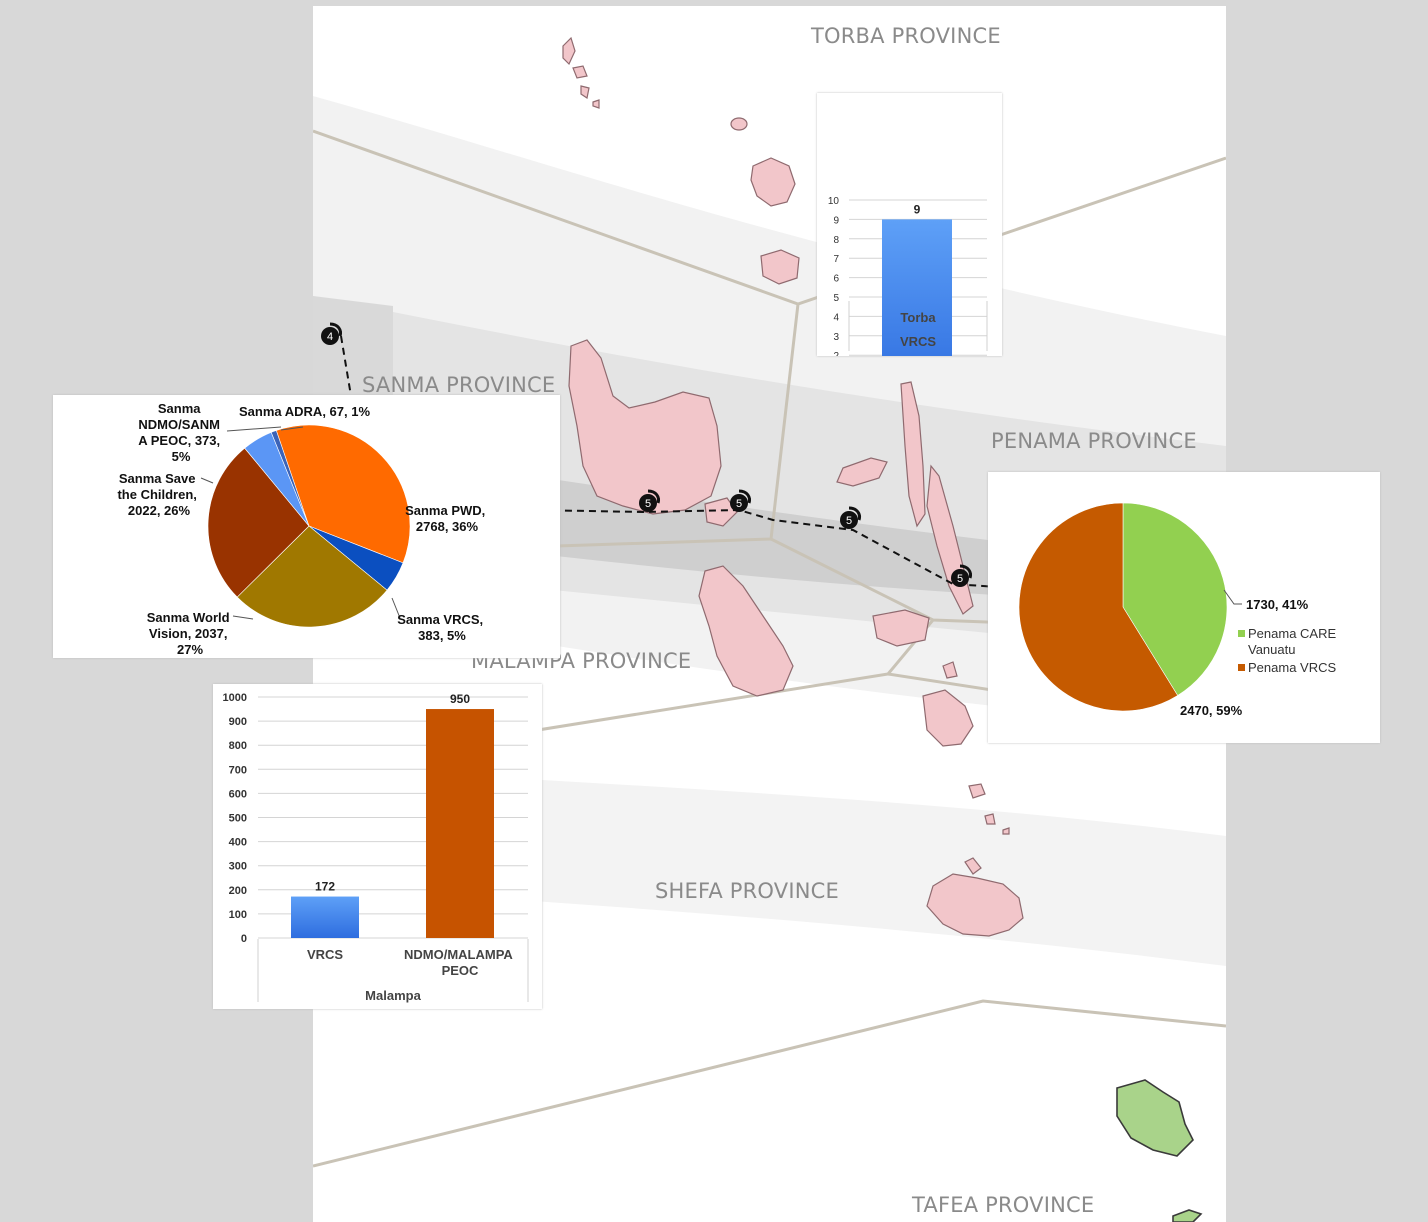 The height and width of the screenshot is (1222, 1428). Describe the element at coordinates (325, 954) in the screenshot. I see `malampa-category-vrcs: VRCS` at that location.